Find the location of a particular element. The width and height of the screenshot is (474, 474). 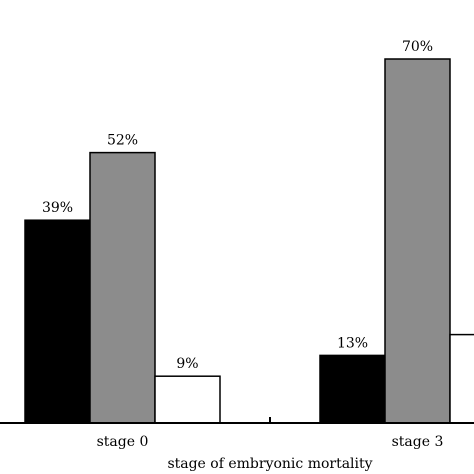

data-label: 70% is located at coordinates (417, 47).